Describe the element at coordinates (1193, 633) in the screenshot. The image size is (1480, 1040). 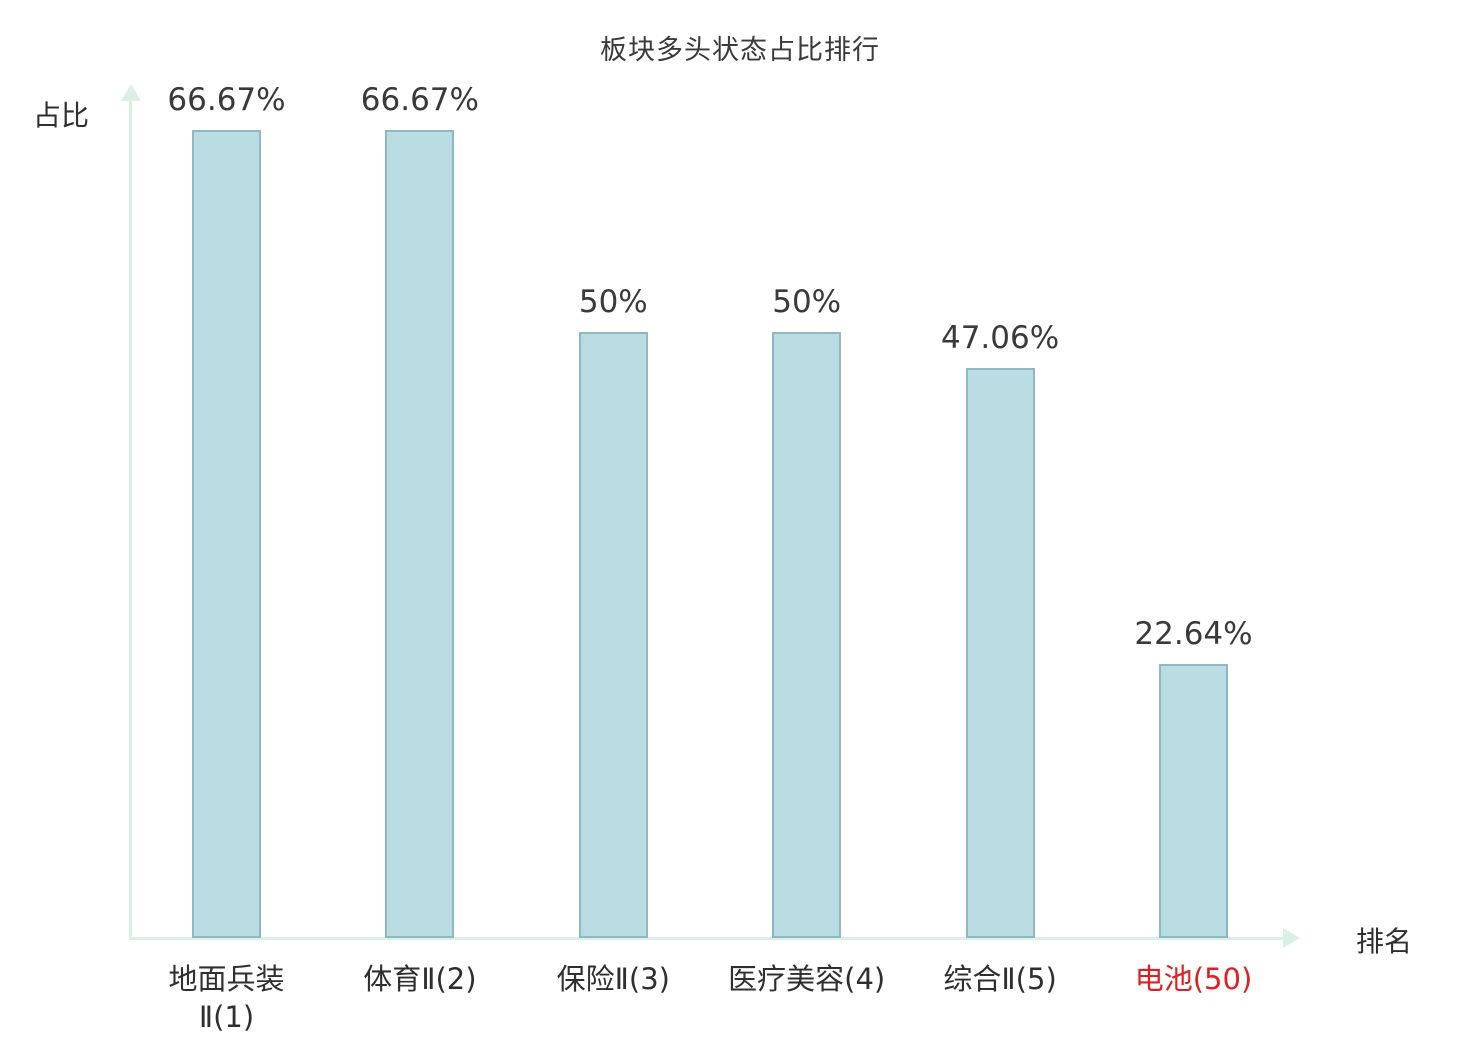
I see `bar-value-label: 22.64%` at that location.